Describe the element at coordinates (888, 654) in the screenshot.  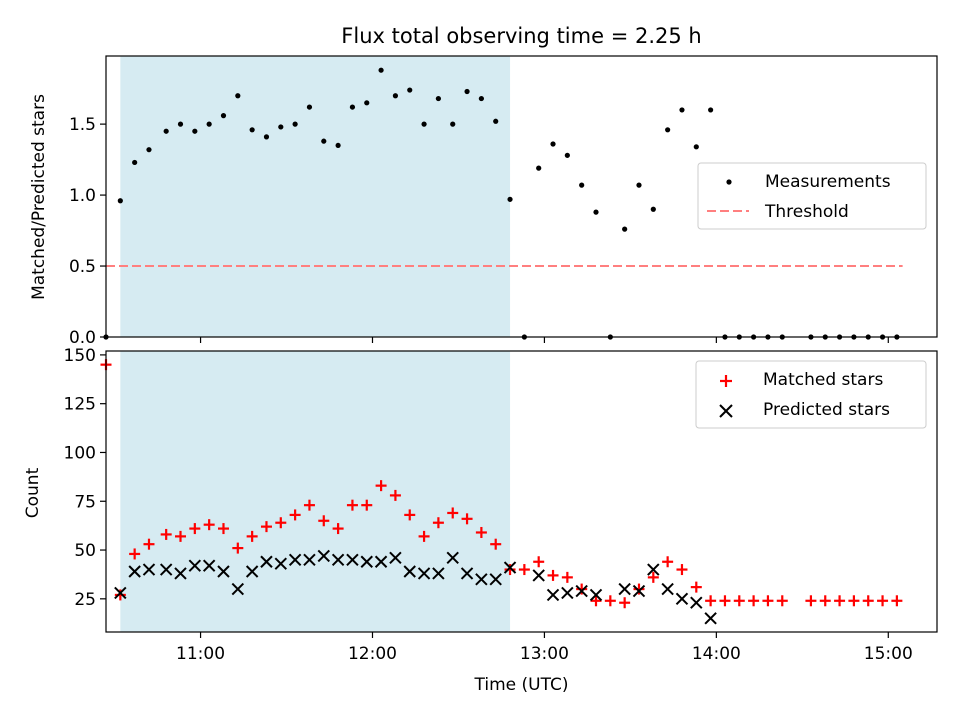
I see `x-tick-label: 15:00` at that location.